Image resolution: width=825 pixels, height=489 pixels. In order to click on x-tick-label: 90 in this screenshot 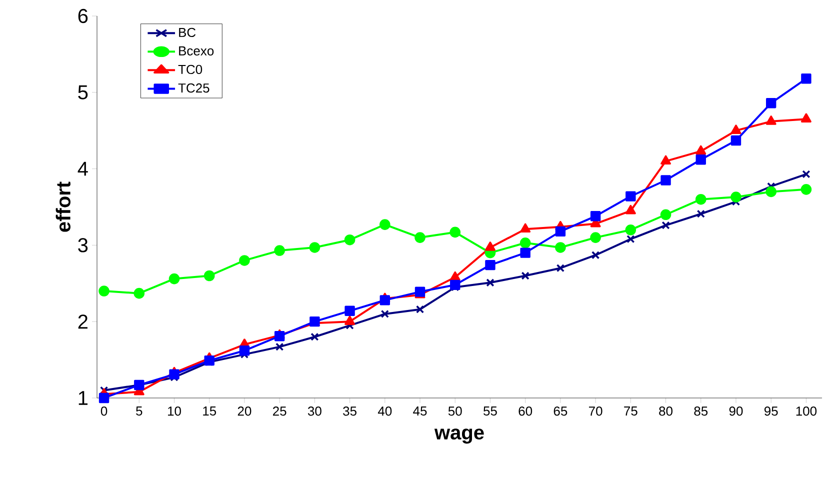, I will do `click(736, 411)`.